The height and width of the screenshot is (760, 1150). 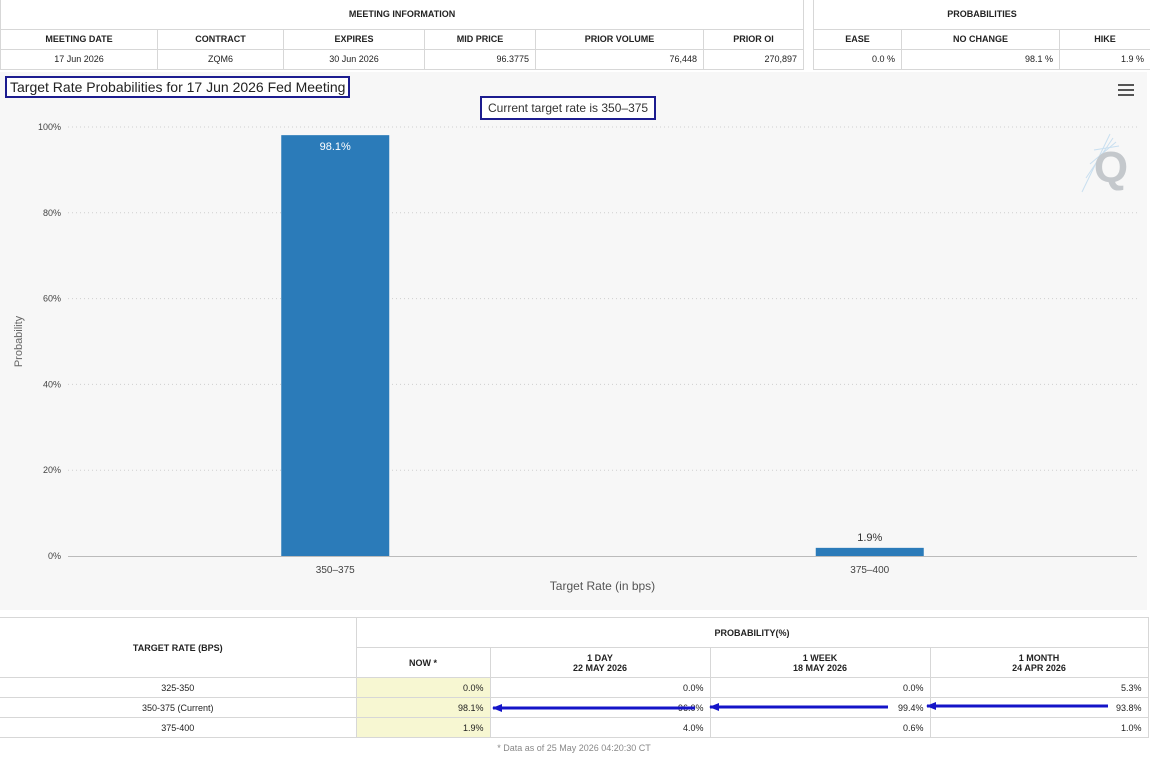 What do you see at coordinates (220, 39) in the screenshot?
I see `header-contract: CONTRACT` at bounding box center [220, 39].